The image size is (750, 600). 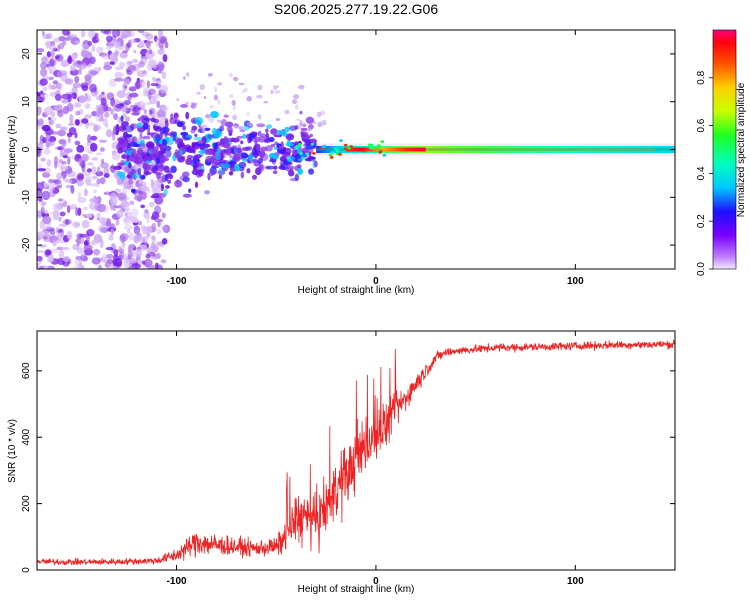 What do you see at coordinates (386, 149) in the screenshot?
I see `spectrogram-peak-core` at bounding box center [386, 149].